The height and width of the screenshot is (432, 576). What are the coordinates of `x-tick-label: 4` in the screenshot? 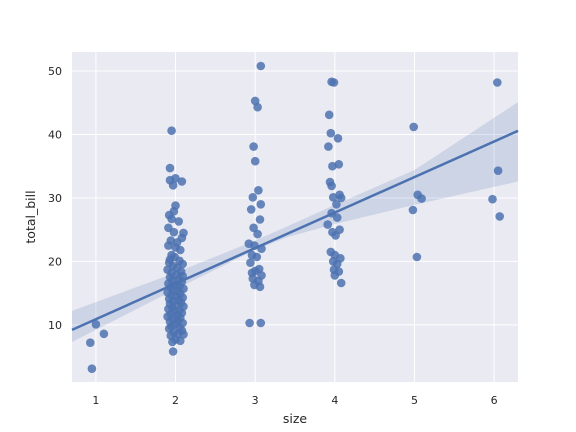 It's located at (334, 400).